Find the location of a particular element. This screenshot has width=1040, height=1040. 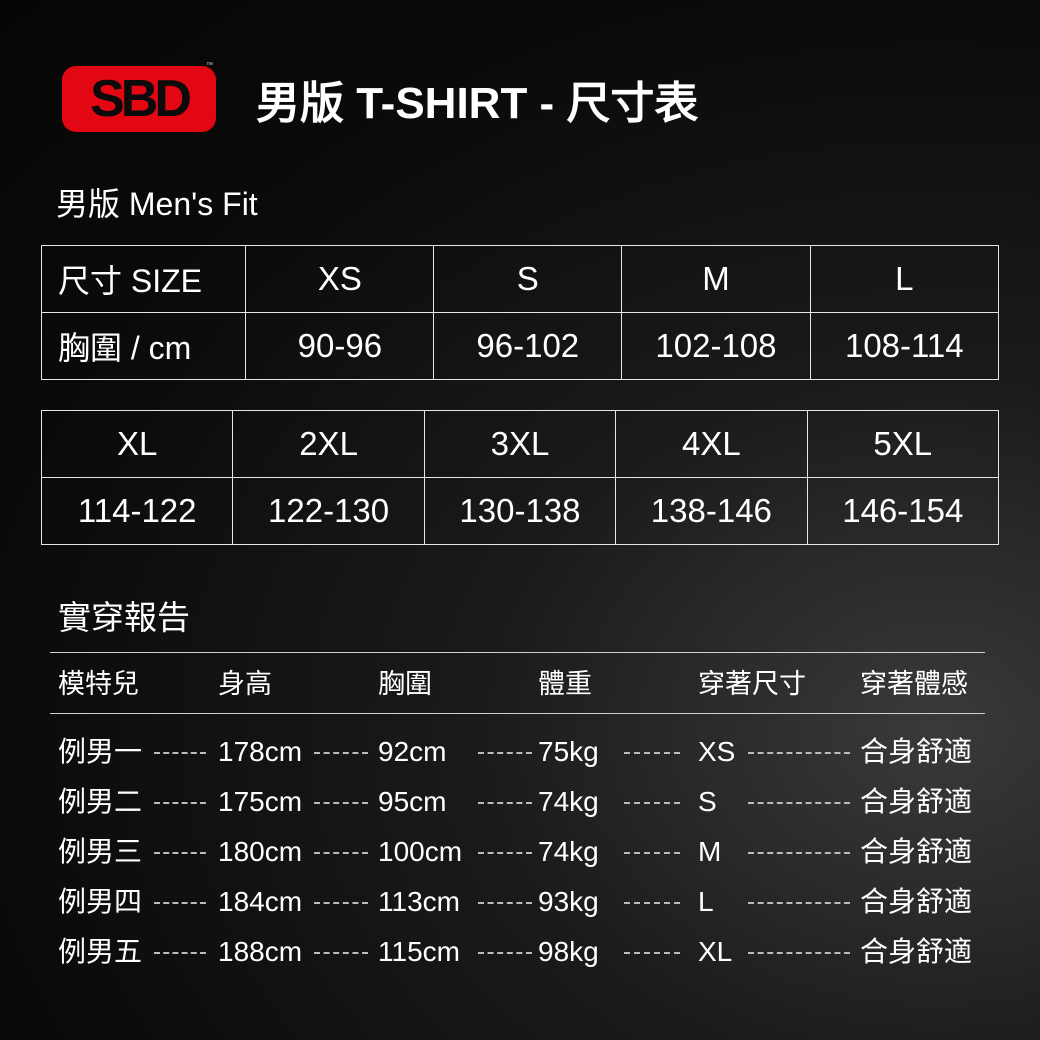

size-row: 尺寸 SIZE XS S M L is located at coordinates (520, 279).